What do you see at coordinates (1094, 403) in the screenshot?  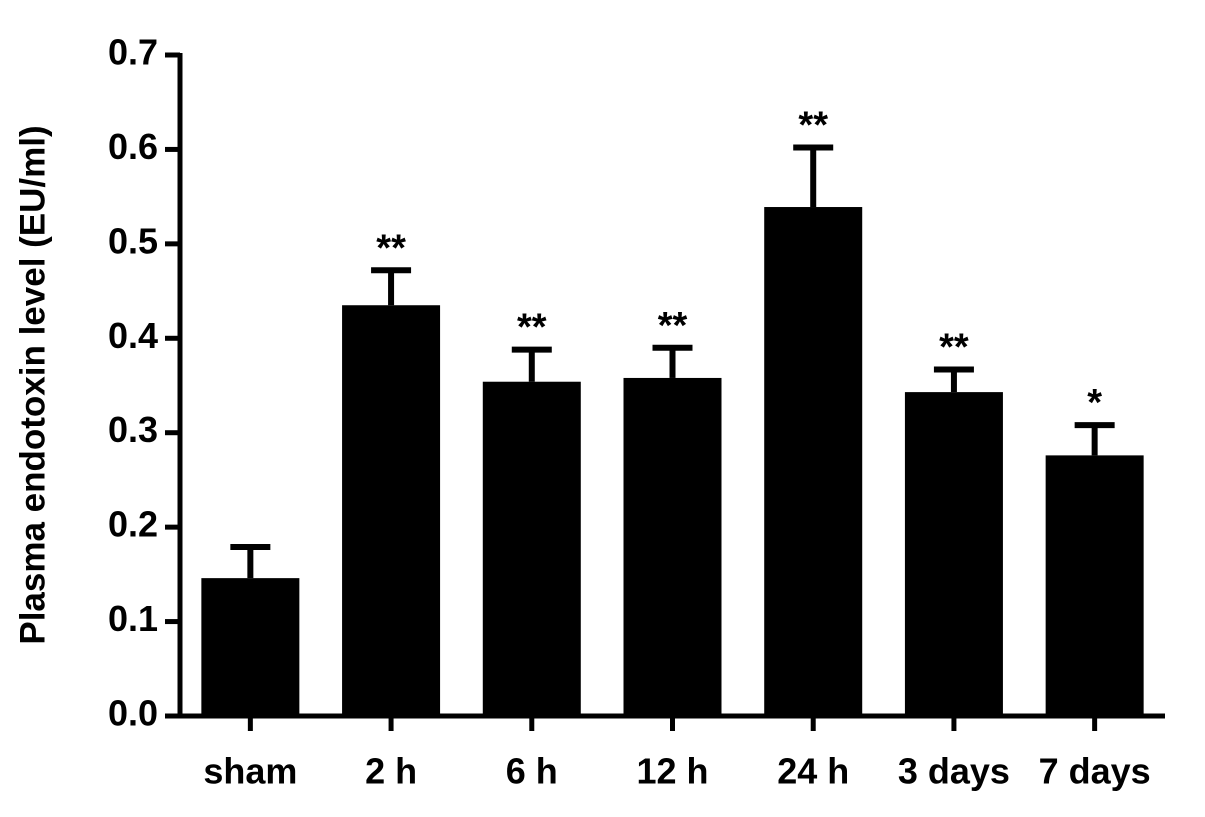 I see `significance-label: *` at bounding box center [1094, 403].